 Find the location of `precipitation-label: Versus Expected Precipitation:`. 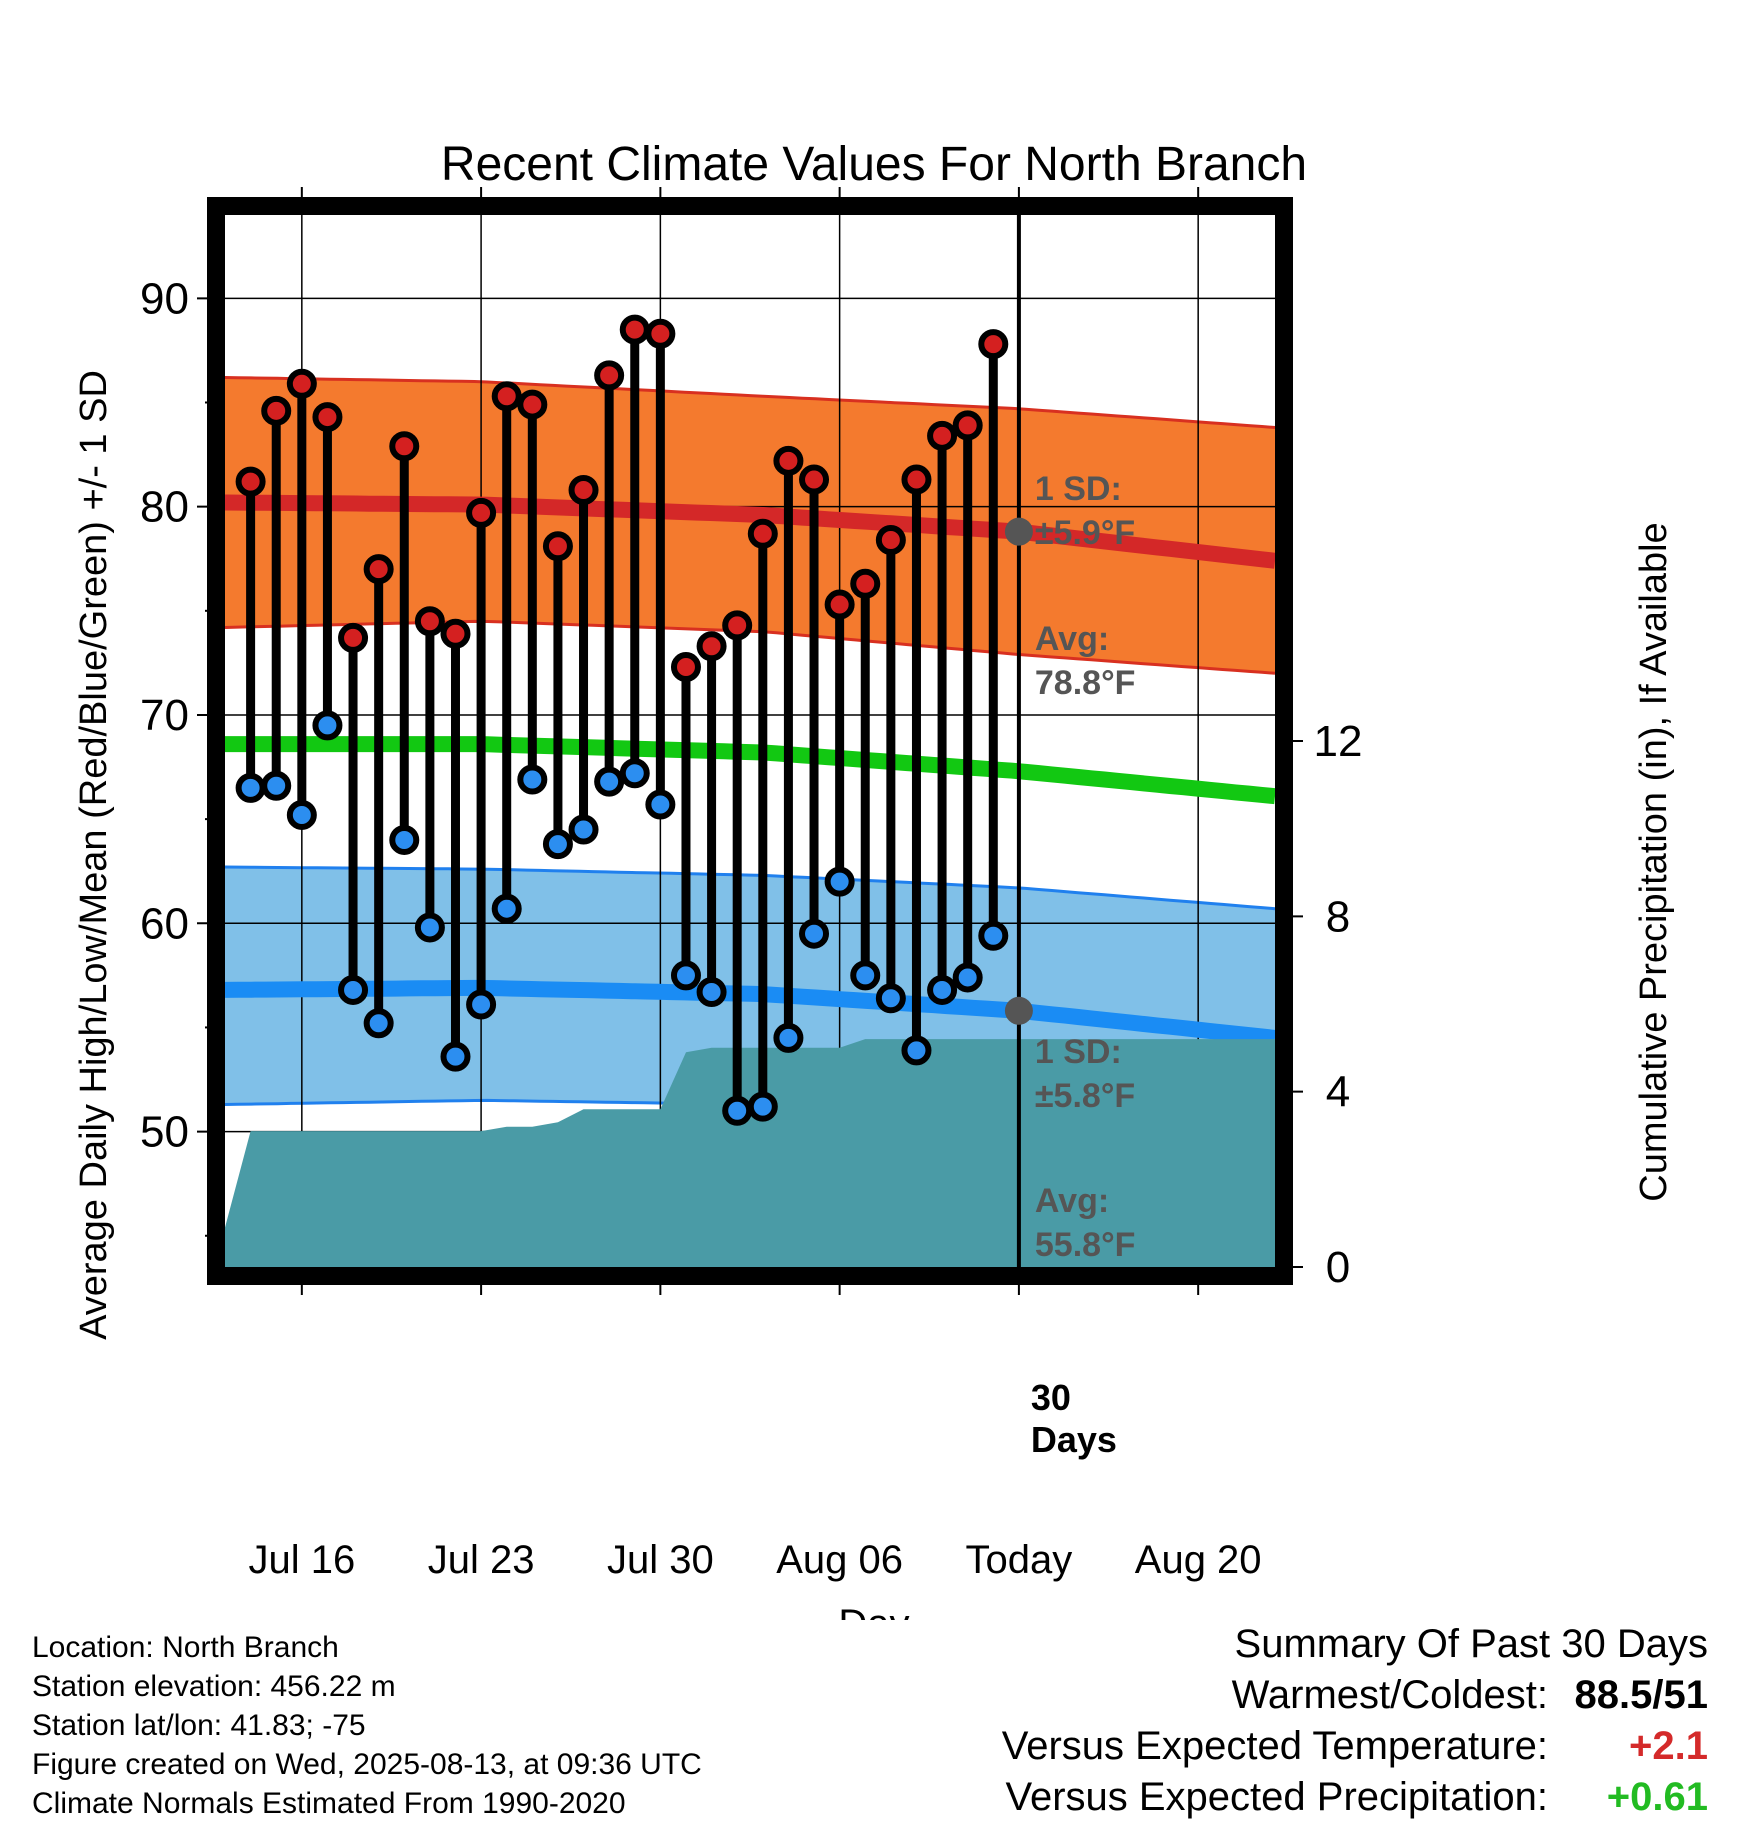

precipitation-label: Versus Expected Precipitation: is located at coordinates (1276, 1797).